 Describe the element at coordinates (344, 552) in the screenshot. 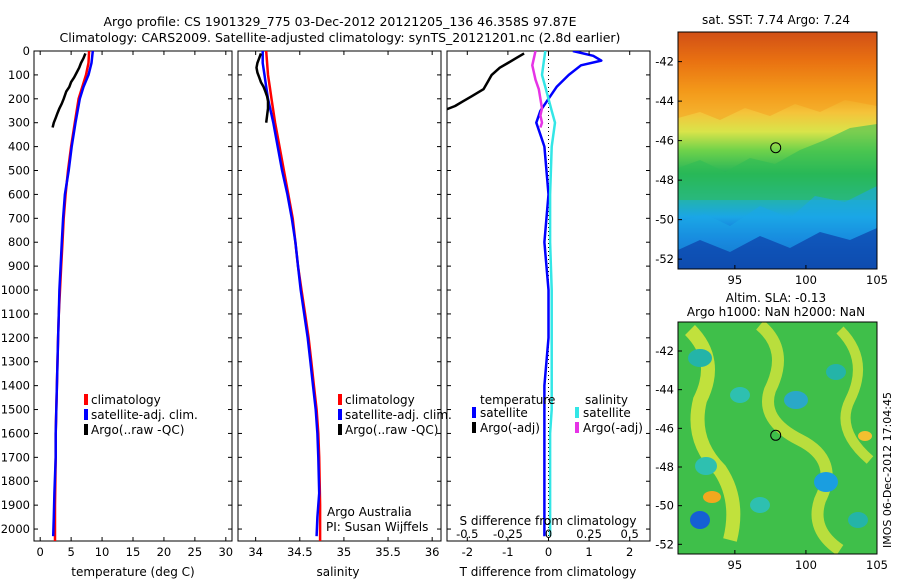

I see `x-tick-label: 35` at that location.